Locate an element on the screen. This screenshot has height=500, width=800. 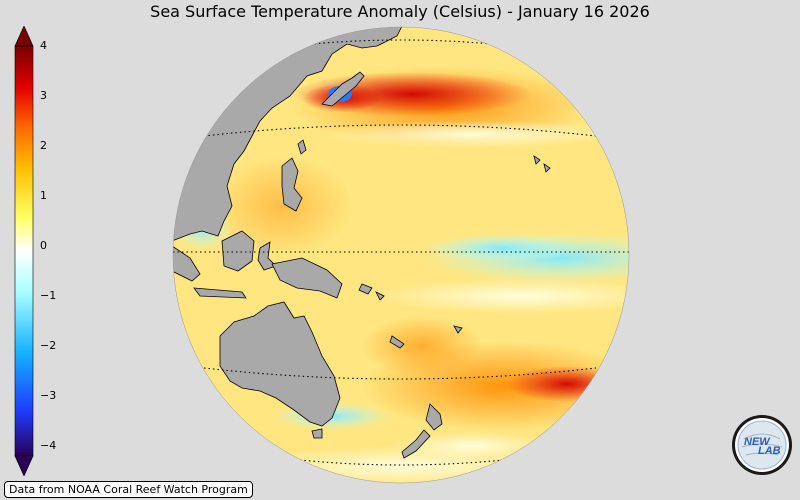
land-fiji is located at coordinates (458, 329).